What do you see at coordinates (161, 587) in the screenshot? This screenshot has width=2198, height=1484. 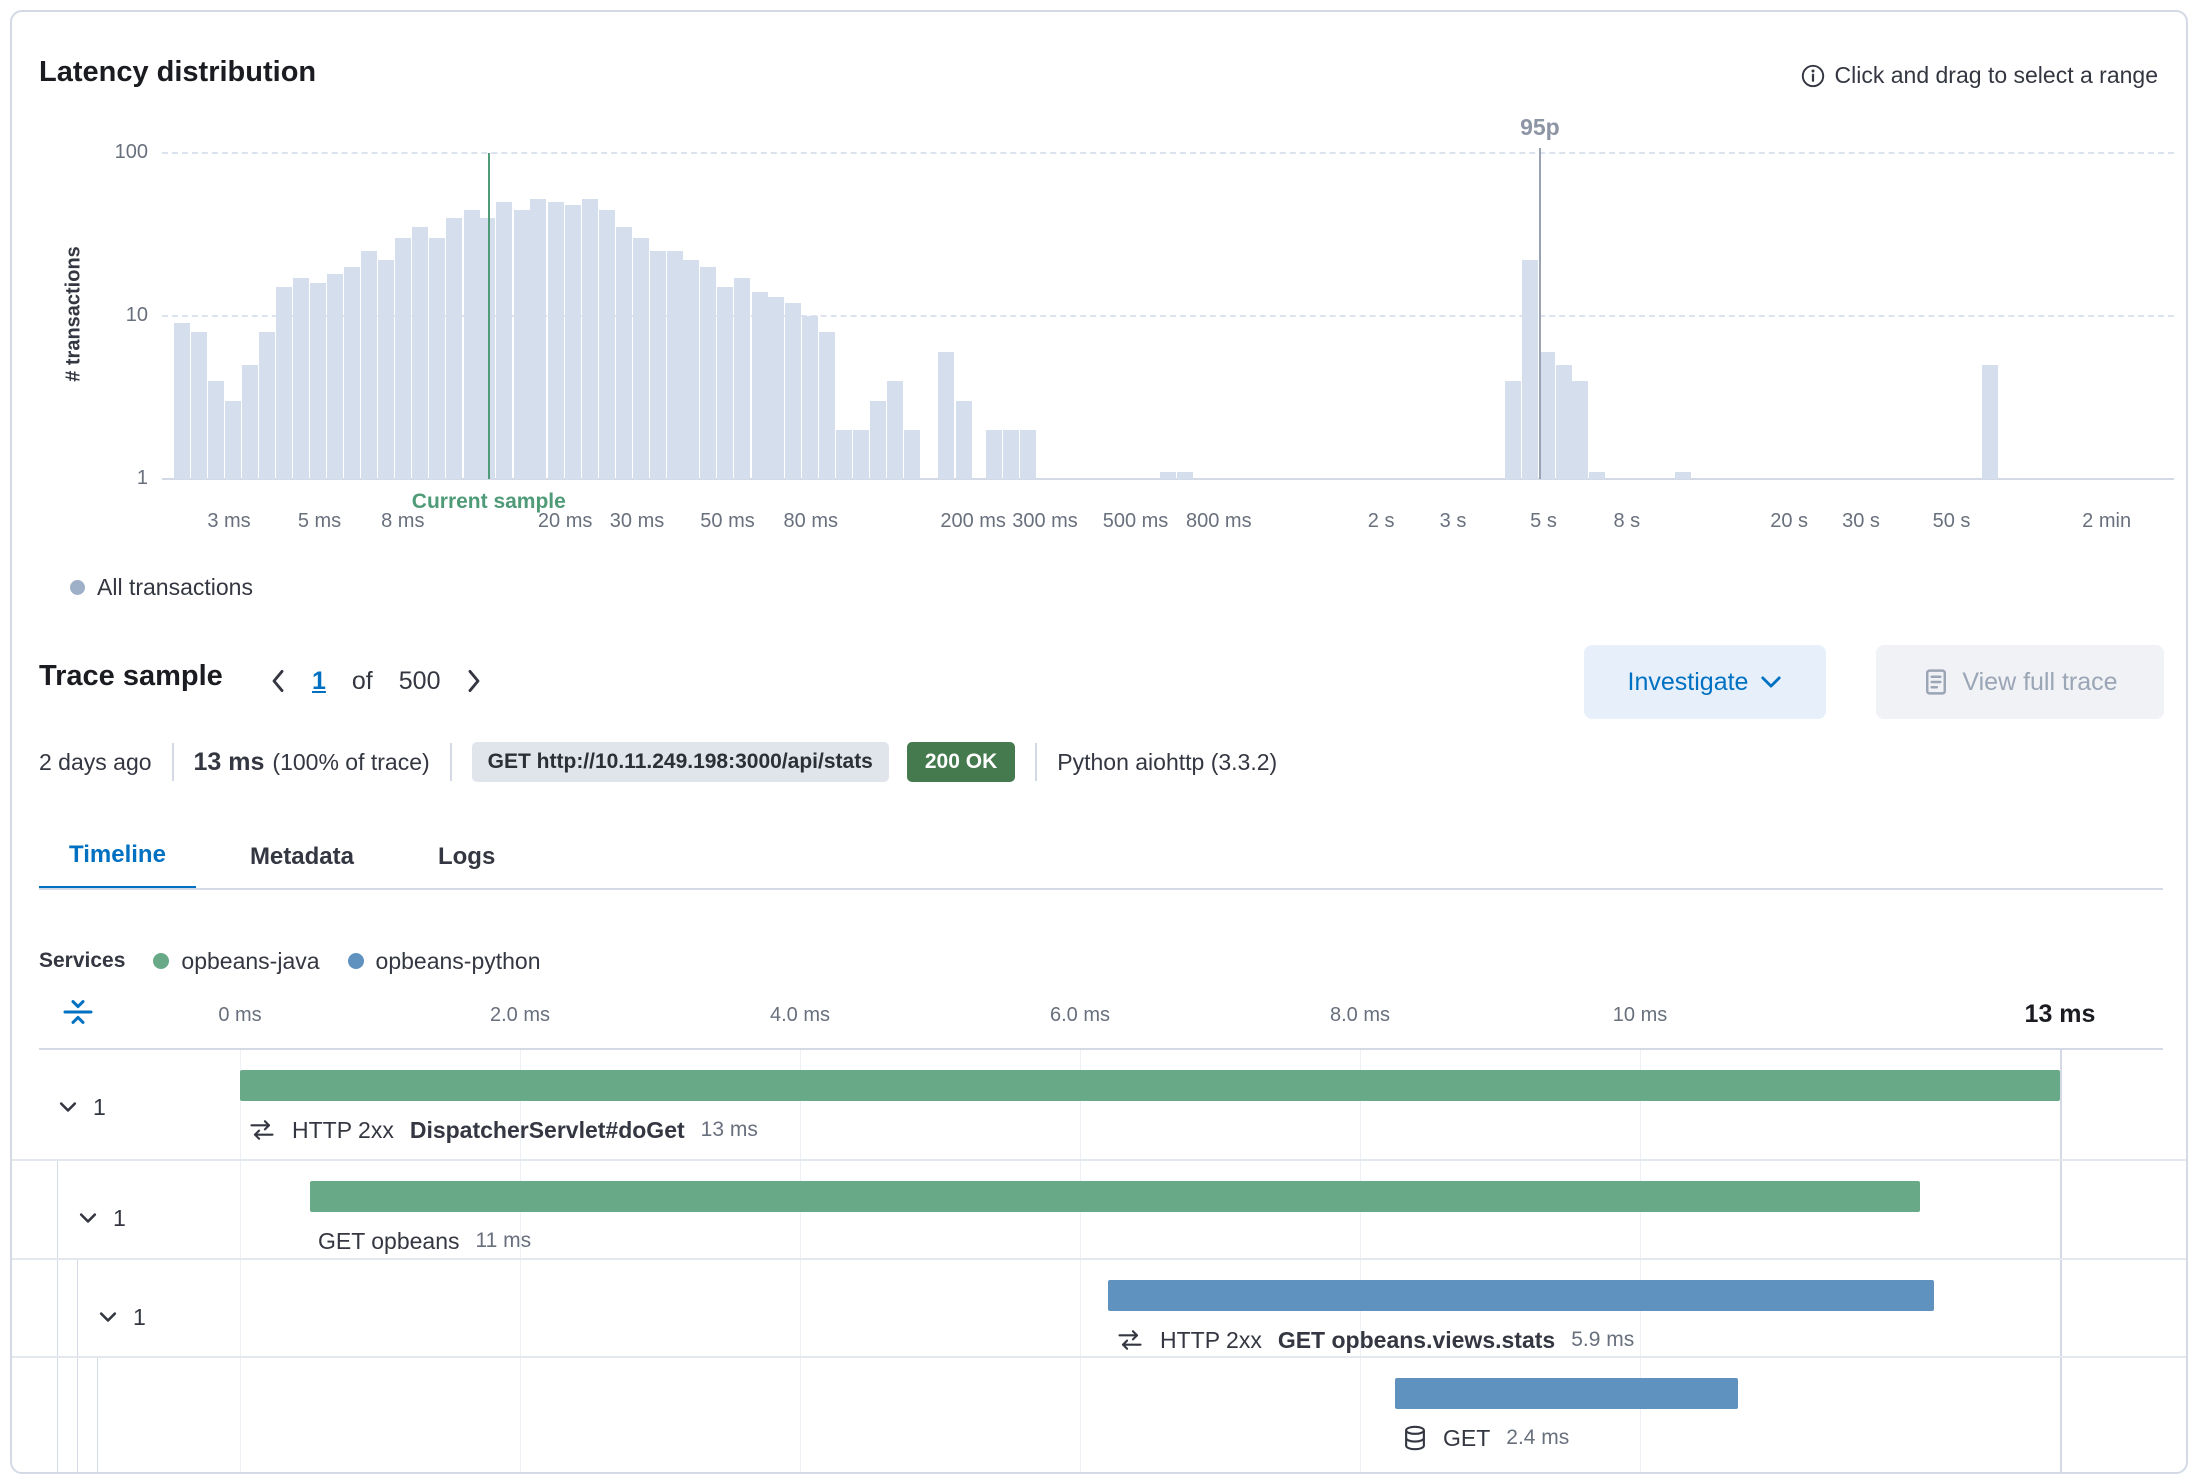 I see `chart-legend: All transactions` at bounding box center [161, 587].